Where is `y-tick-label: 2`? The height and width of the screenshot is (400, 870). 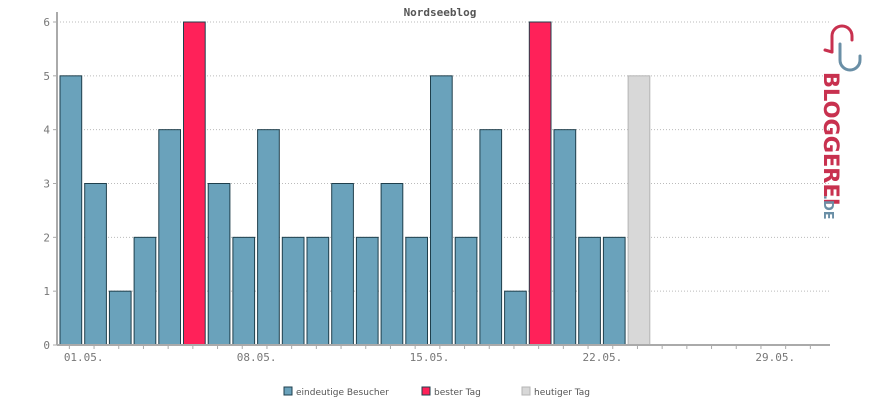 y-tick-label: 2 is located at coordinates (46, 237).